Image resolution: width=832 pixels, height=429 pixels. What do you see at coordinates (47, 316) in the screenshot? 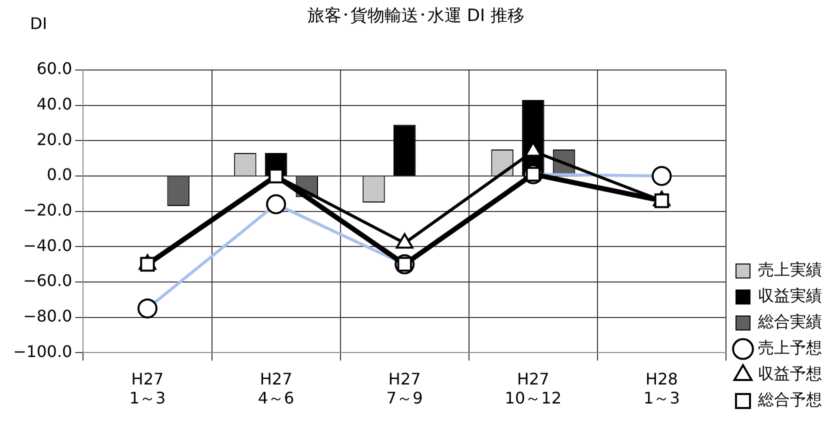
I see `y-tick-label: −80.0` at bounding box center [47, 316].